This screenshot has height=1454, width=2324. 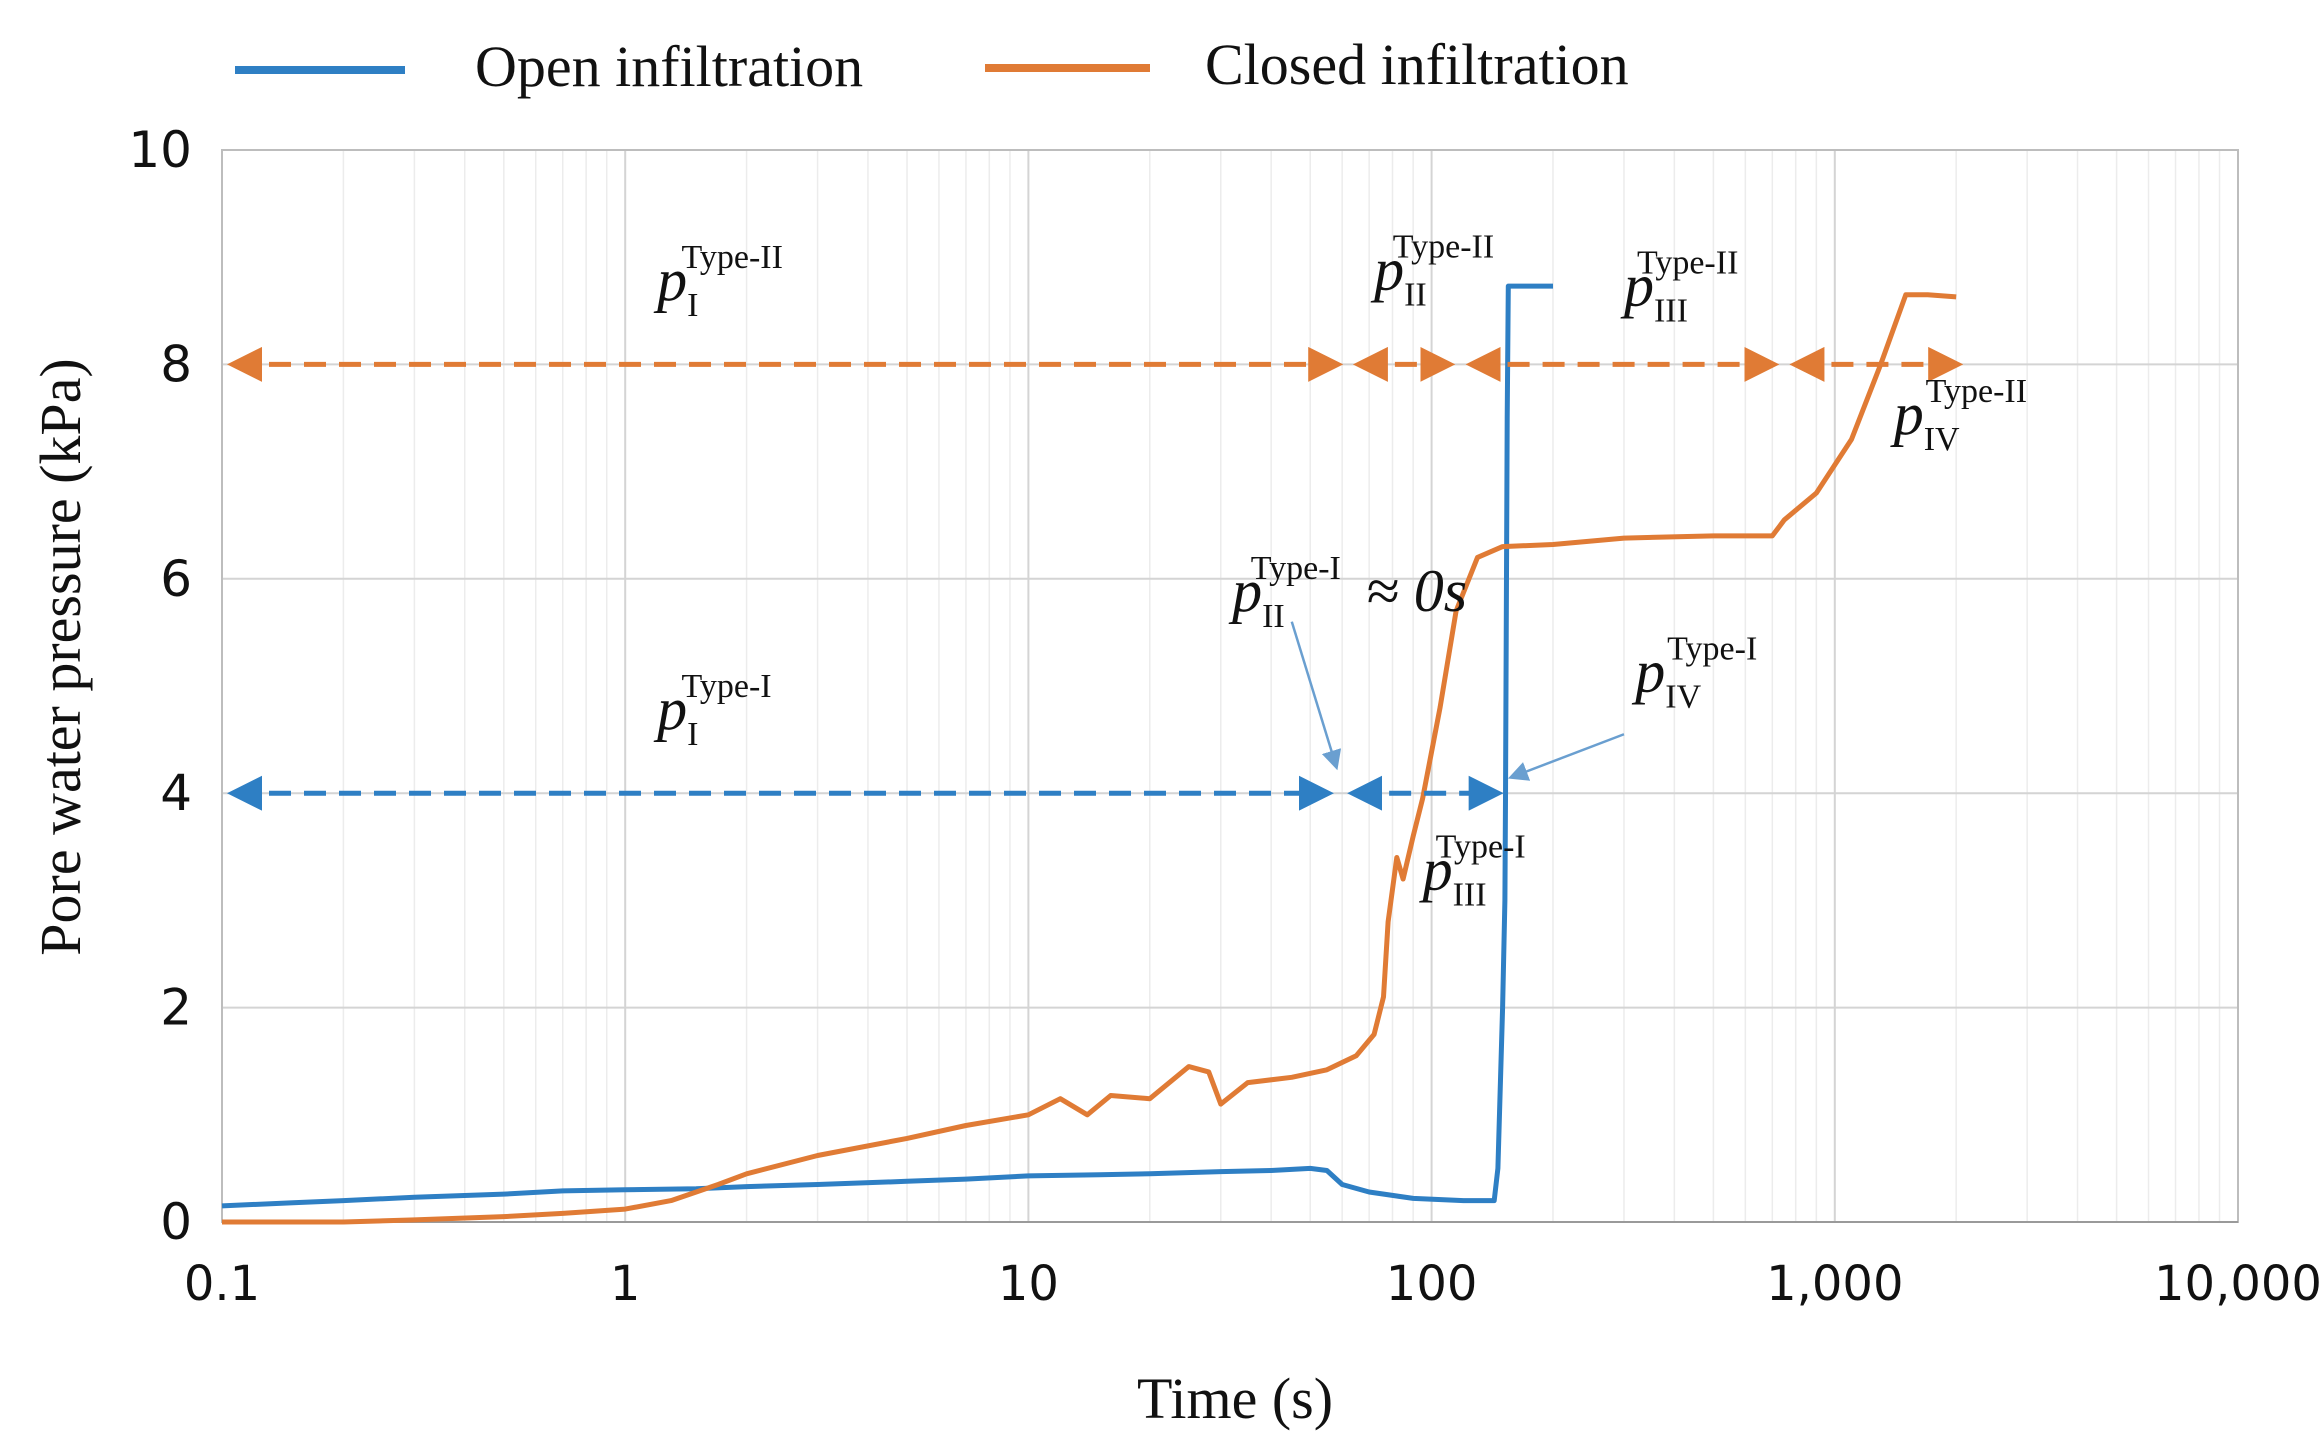 What do you see at coordinates (2238, 1284) in the screenshot?
I see `x-tick-label: 10,000` at bounding box center [2238, 1284].